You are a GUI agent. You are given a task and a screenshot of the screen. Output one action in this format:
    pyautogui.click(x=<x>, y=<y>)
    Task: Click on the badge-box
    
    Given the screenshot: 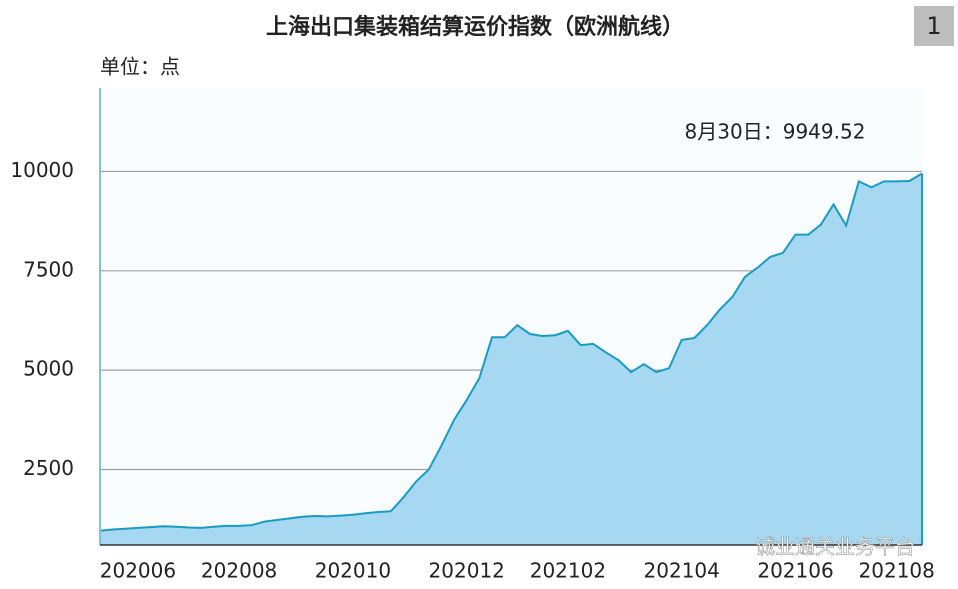 What is the action you would take?
    pyautogui.click(x=934, y=26)
    